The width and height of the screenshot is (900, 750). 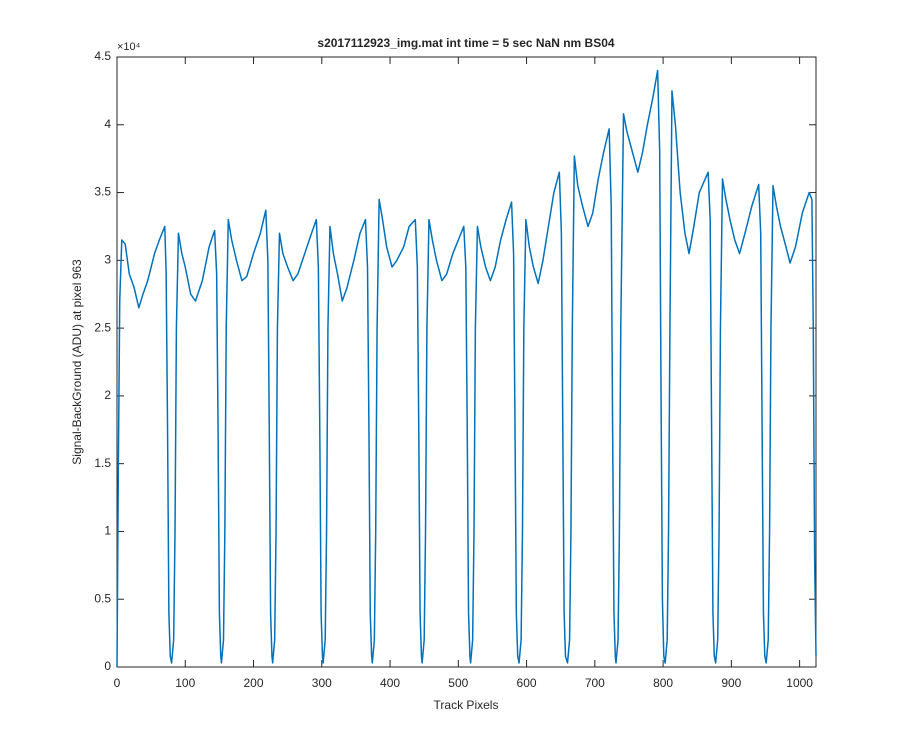 What do you see at coordinates (322, 683) in the screenshot?
I see `x-tick-label: 300` at bounding box center [322, 683].